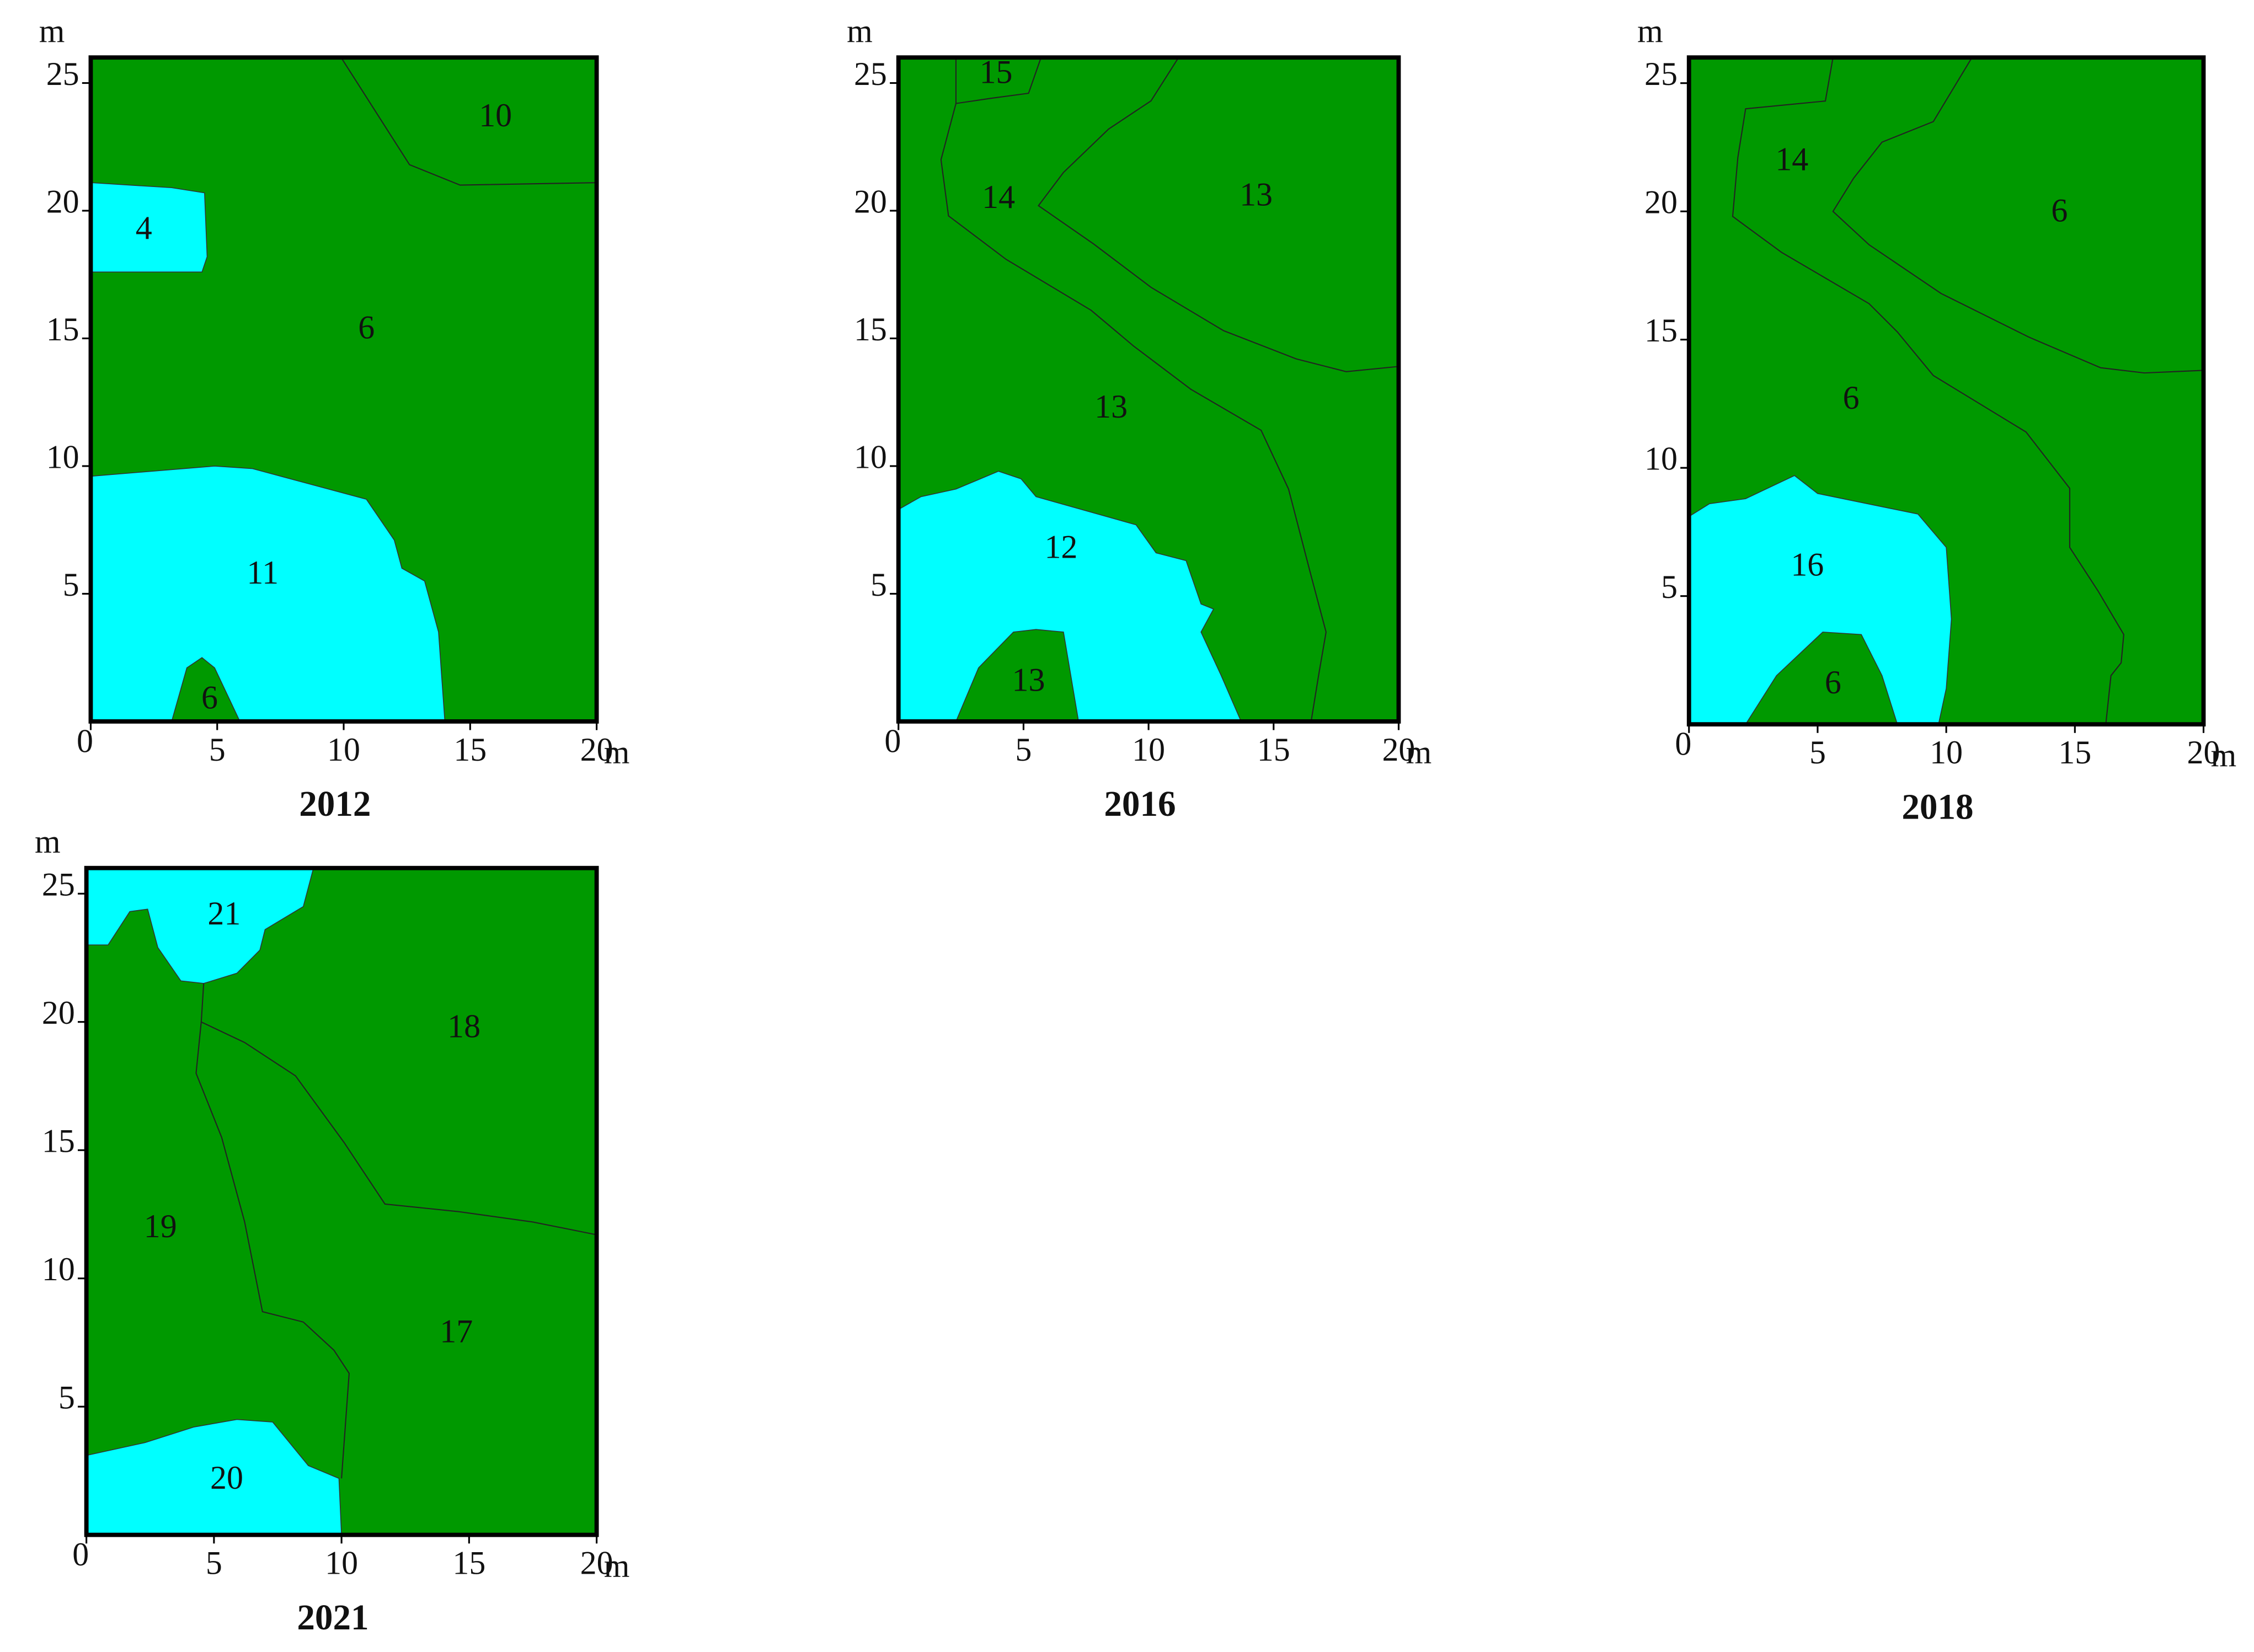 The image size is (2254, 1652). I want to click on panel-title: 2012, so click(335, 804).